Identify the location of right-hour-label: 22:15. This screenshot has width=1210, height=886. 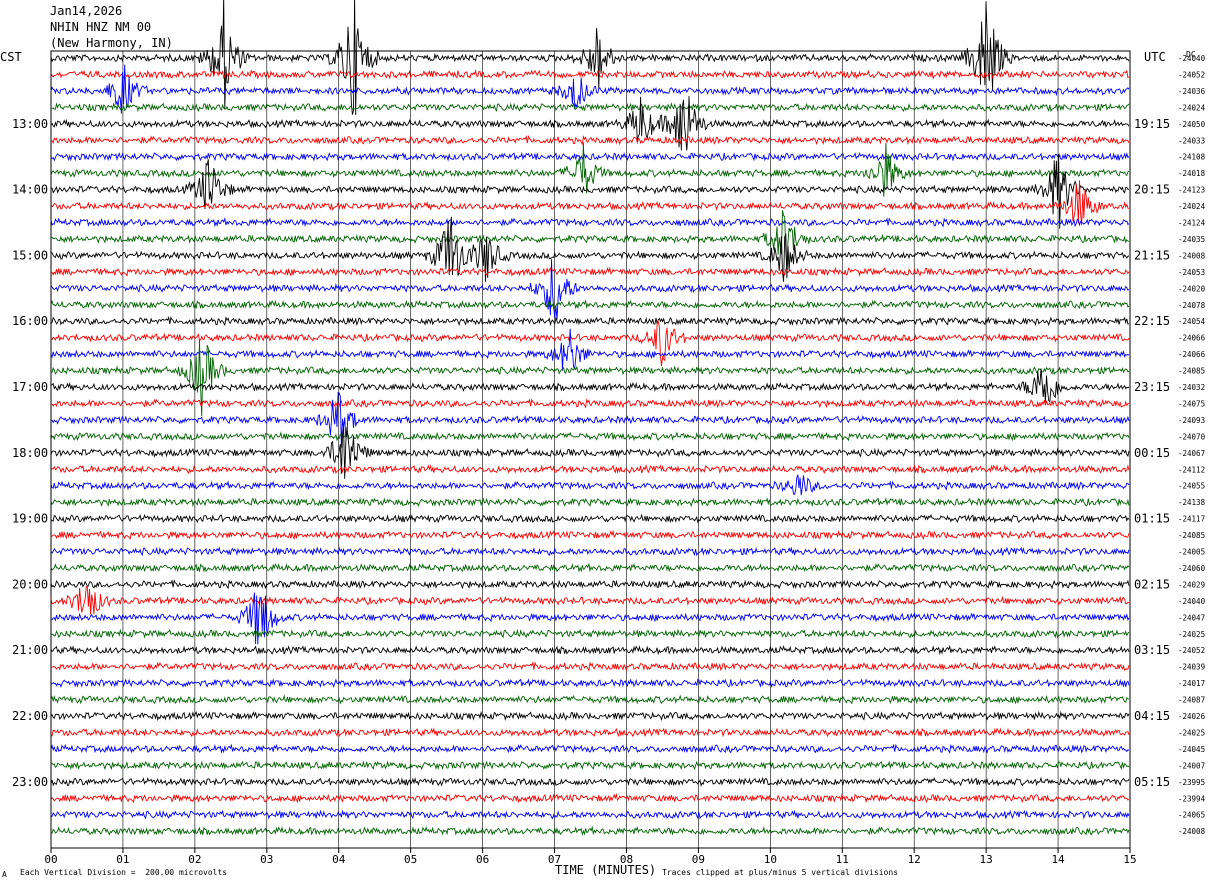
(1152, 321).